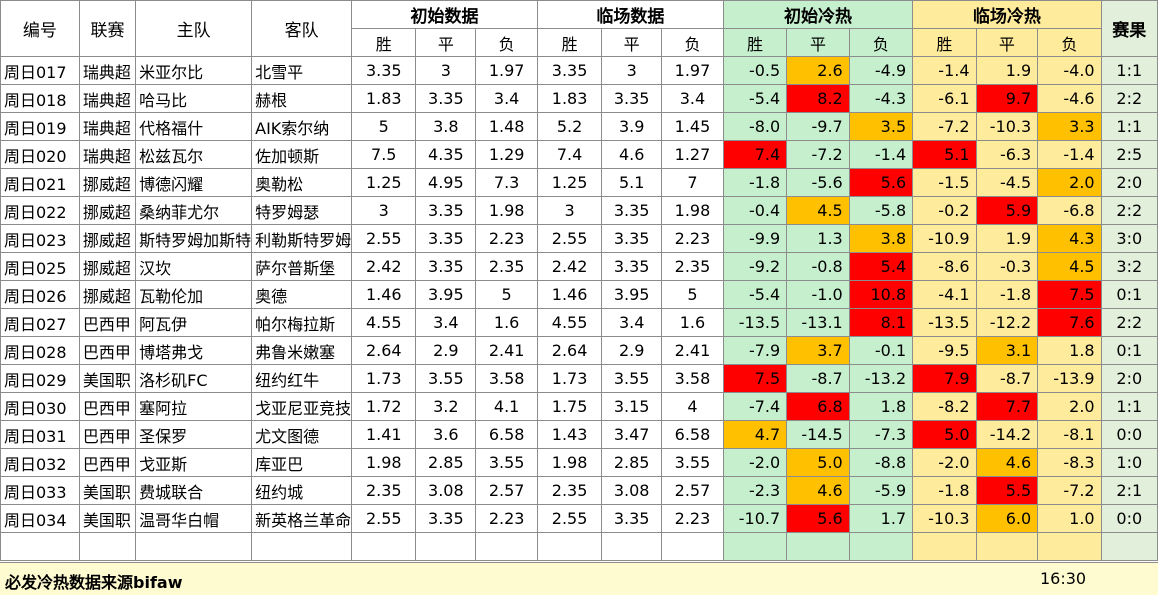  What do you see at coordinates (506, 98) in the screenshot?
I see `init-odds-loss: 3.4` at bounding box center [506, 98].